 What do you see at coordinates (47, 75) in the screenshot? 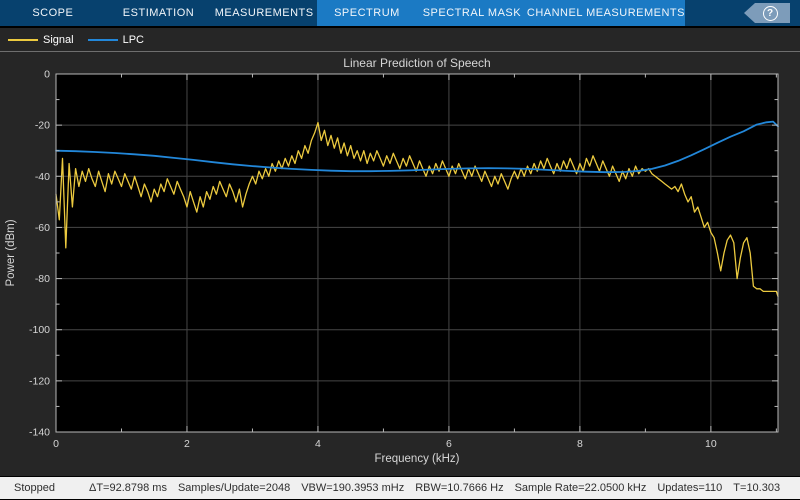
I see `y-tick-label: 0` at bounding box center [47, 75].